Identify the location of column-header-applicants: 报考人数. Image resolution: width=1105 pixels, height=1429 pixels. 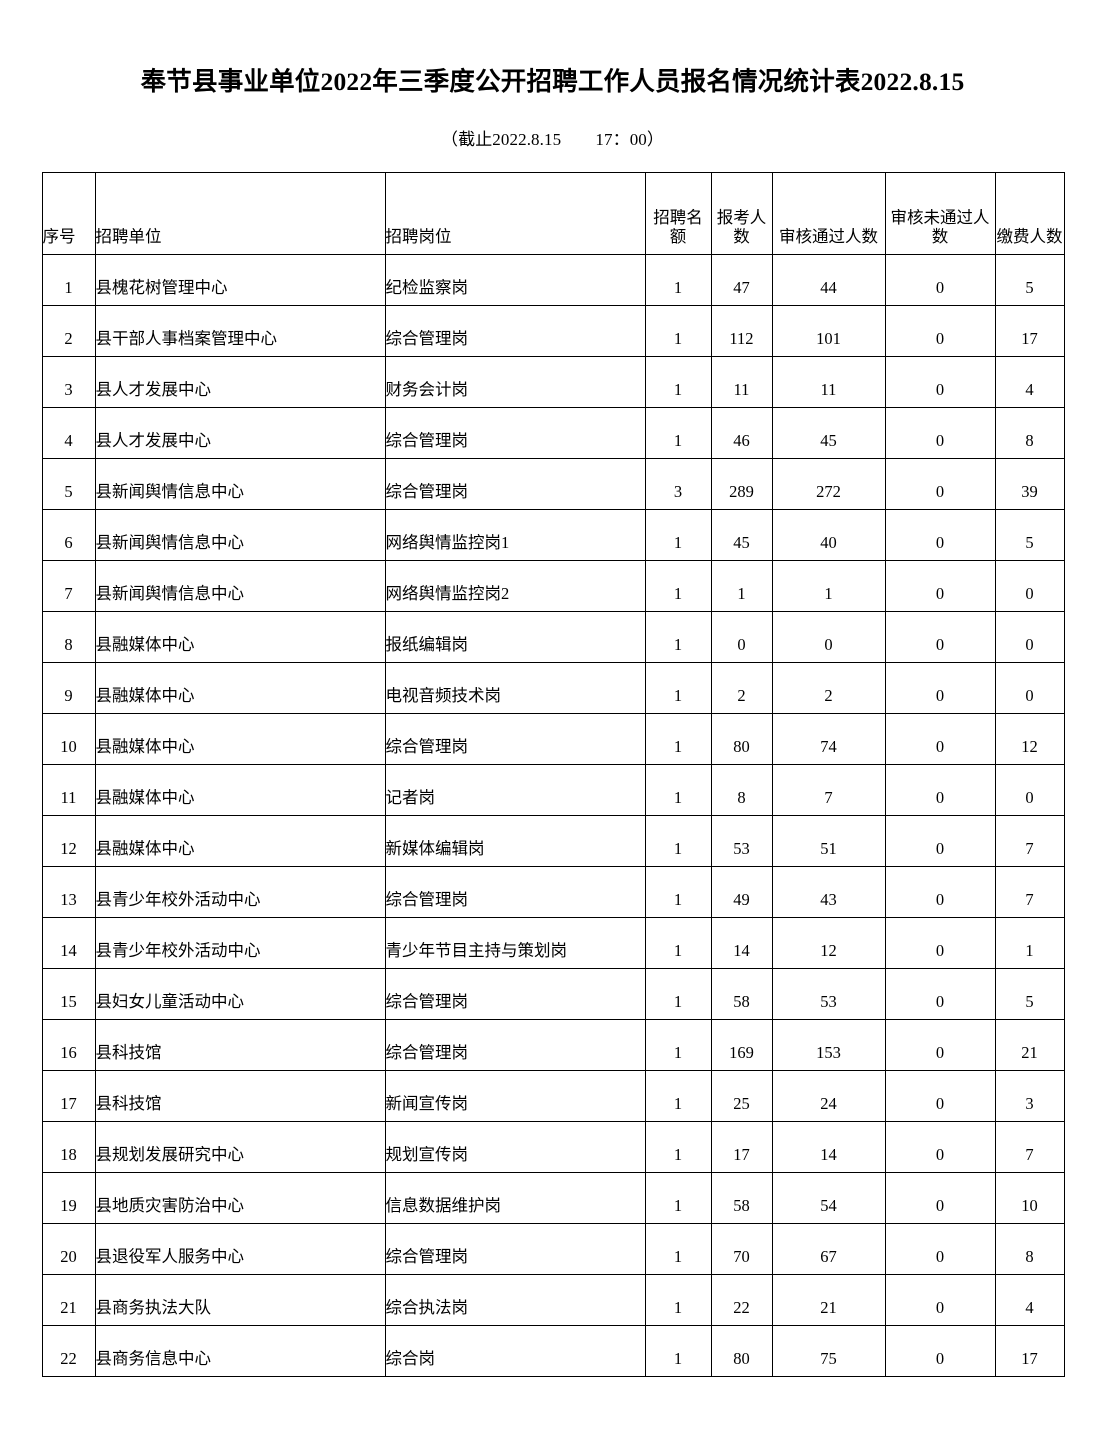
(741, 213).